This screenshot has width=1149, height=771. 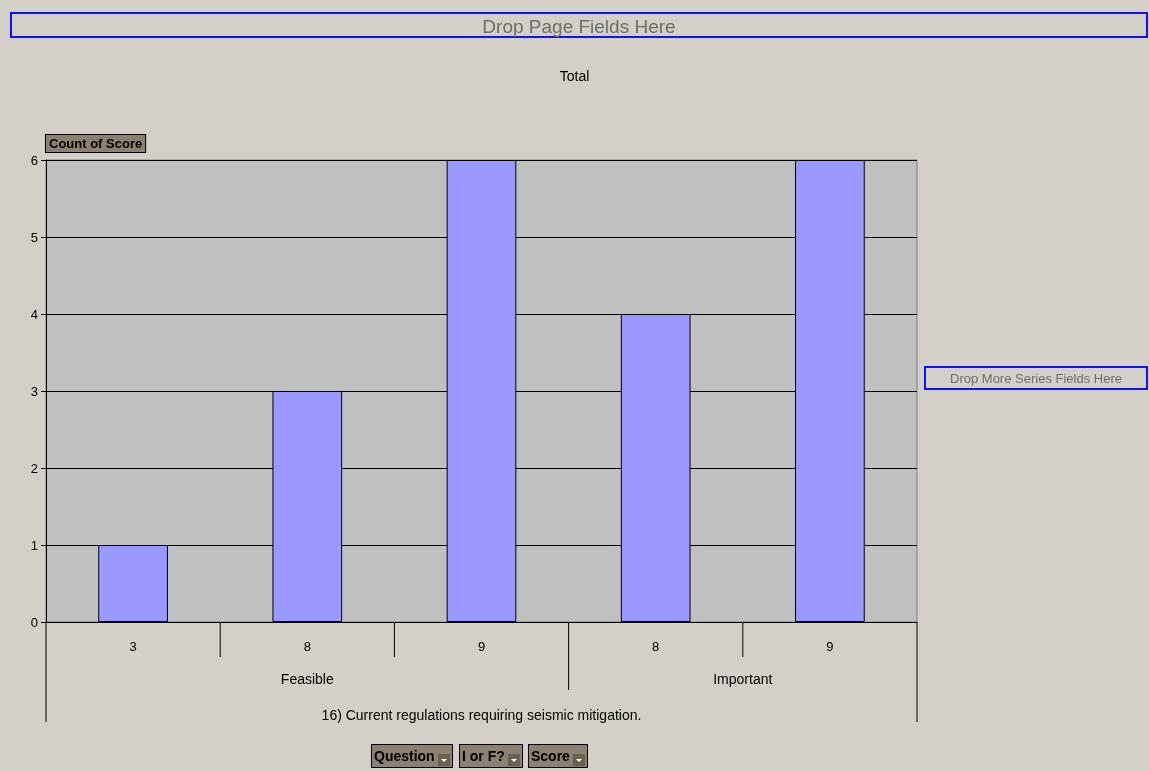 I want to click on y-tick-label: 0, so click(x=34, y=622).